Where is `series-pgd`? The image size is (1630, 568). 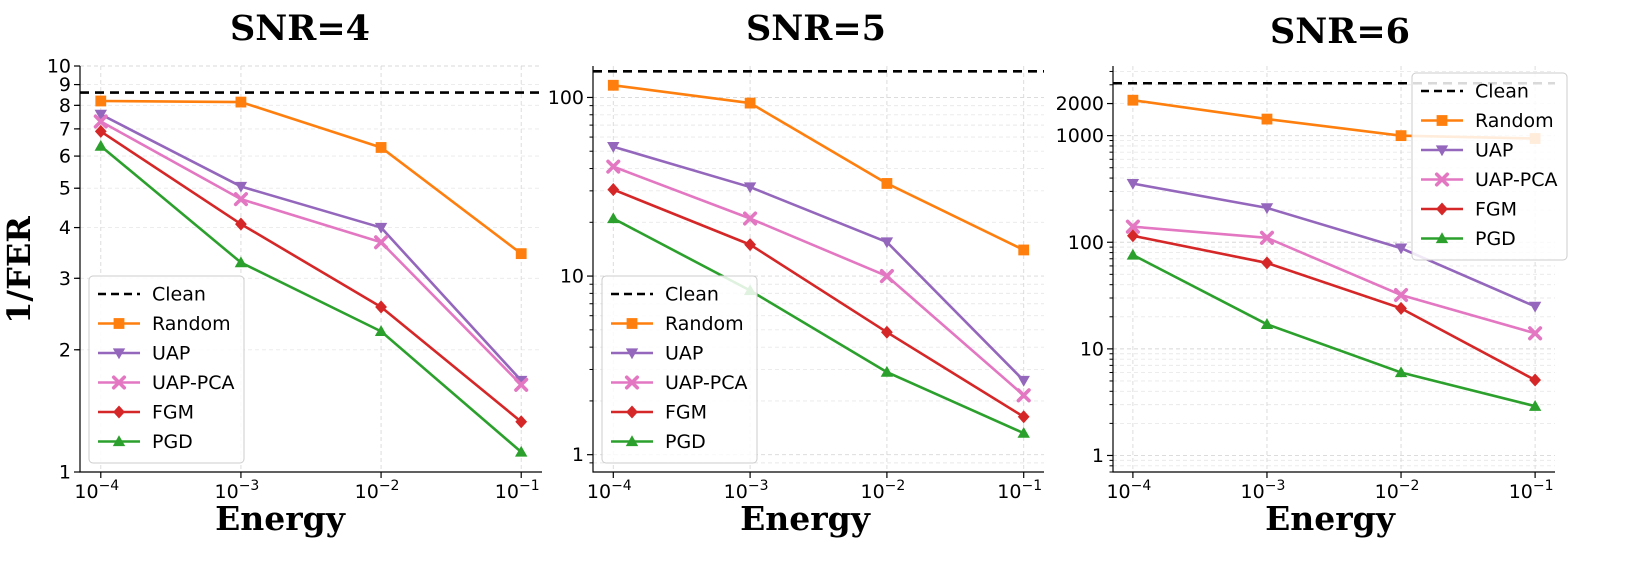 series-pgd is located at coordinates (311, 298).